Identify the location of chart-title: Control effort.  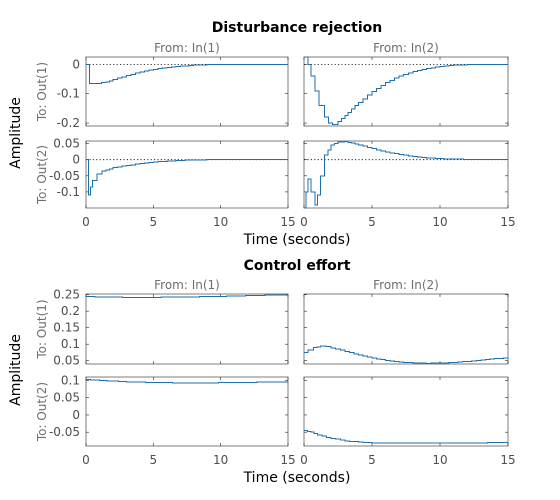
(297, 266).